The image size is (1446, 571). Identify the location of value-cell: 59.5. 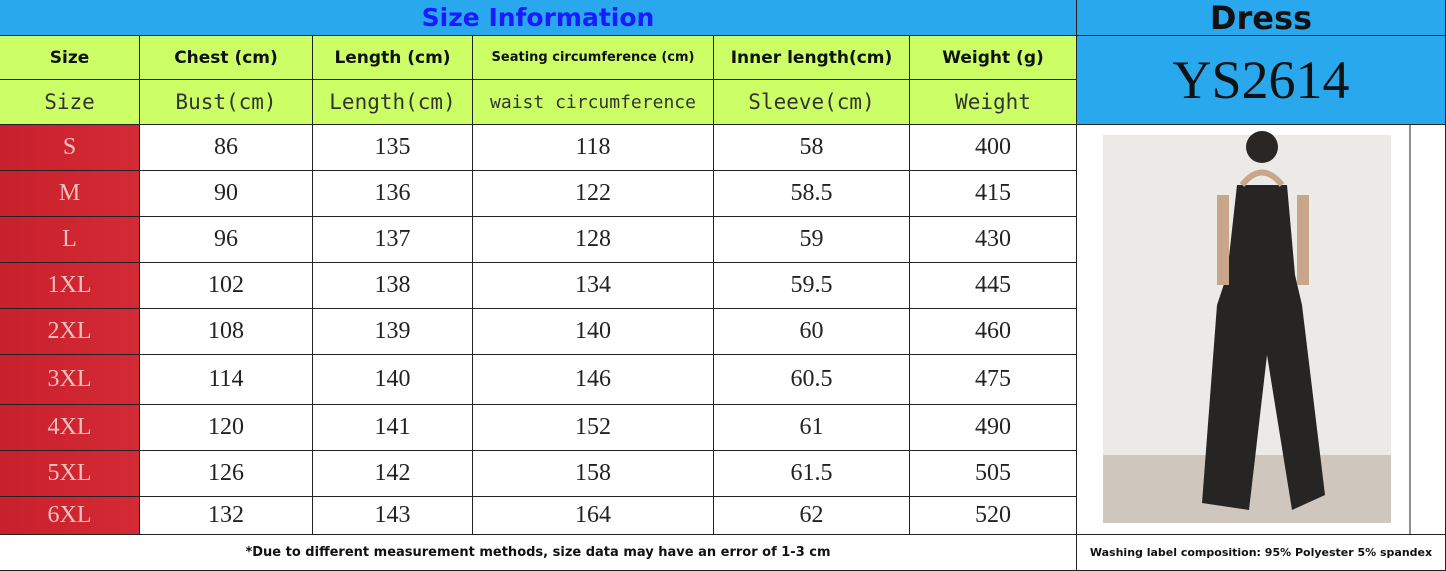
(812, 286).